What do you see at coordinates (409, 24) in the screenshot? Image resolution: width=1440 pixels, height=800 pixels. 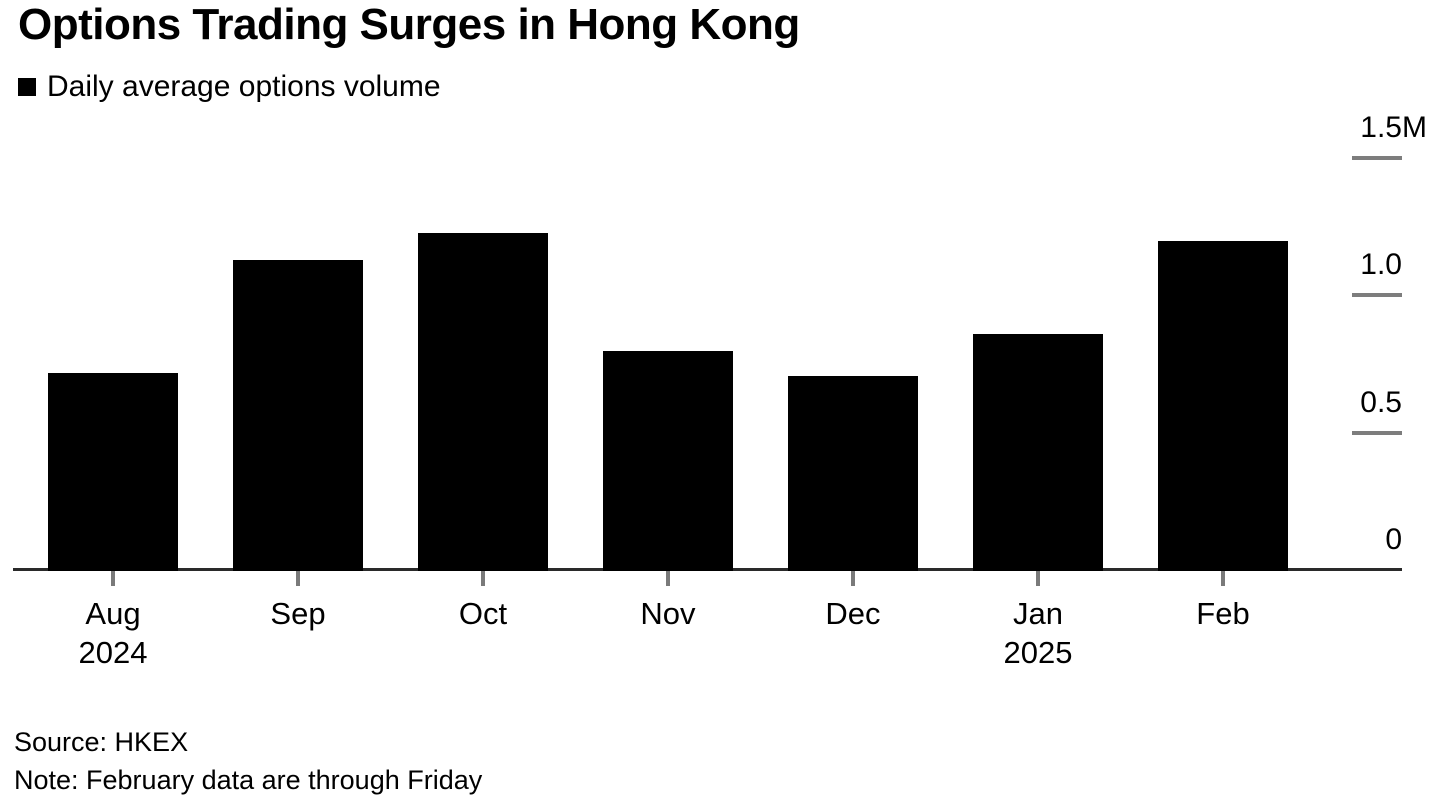 I see `chart-title: Options Trading Surges in Hong Kong` at bounding box center [409, 24].